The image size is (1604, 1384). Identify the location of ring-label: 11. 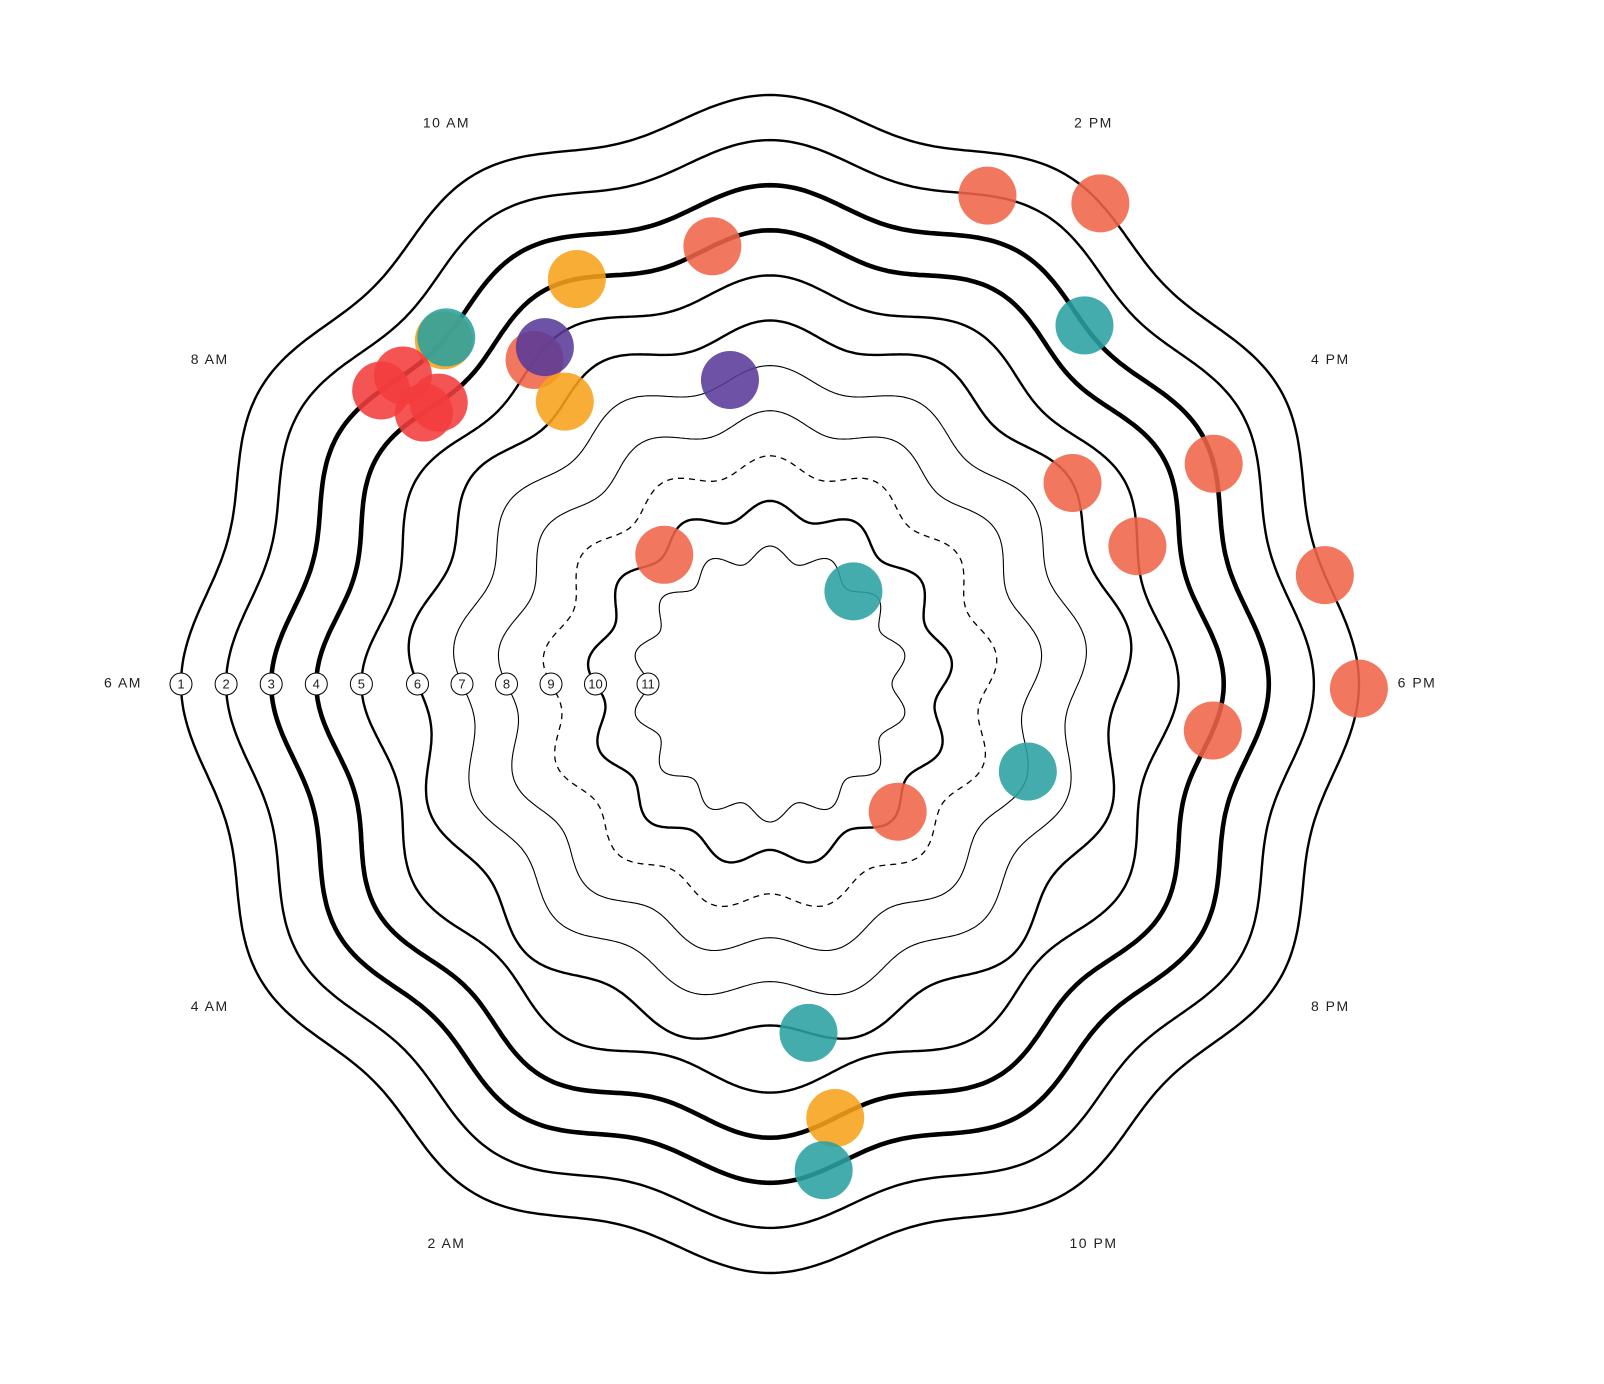
(648, 683).